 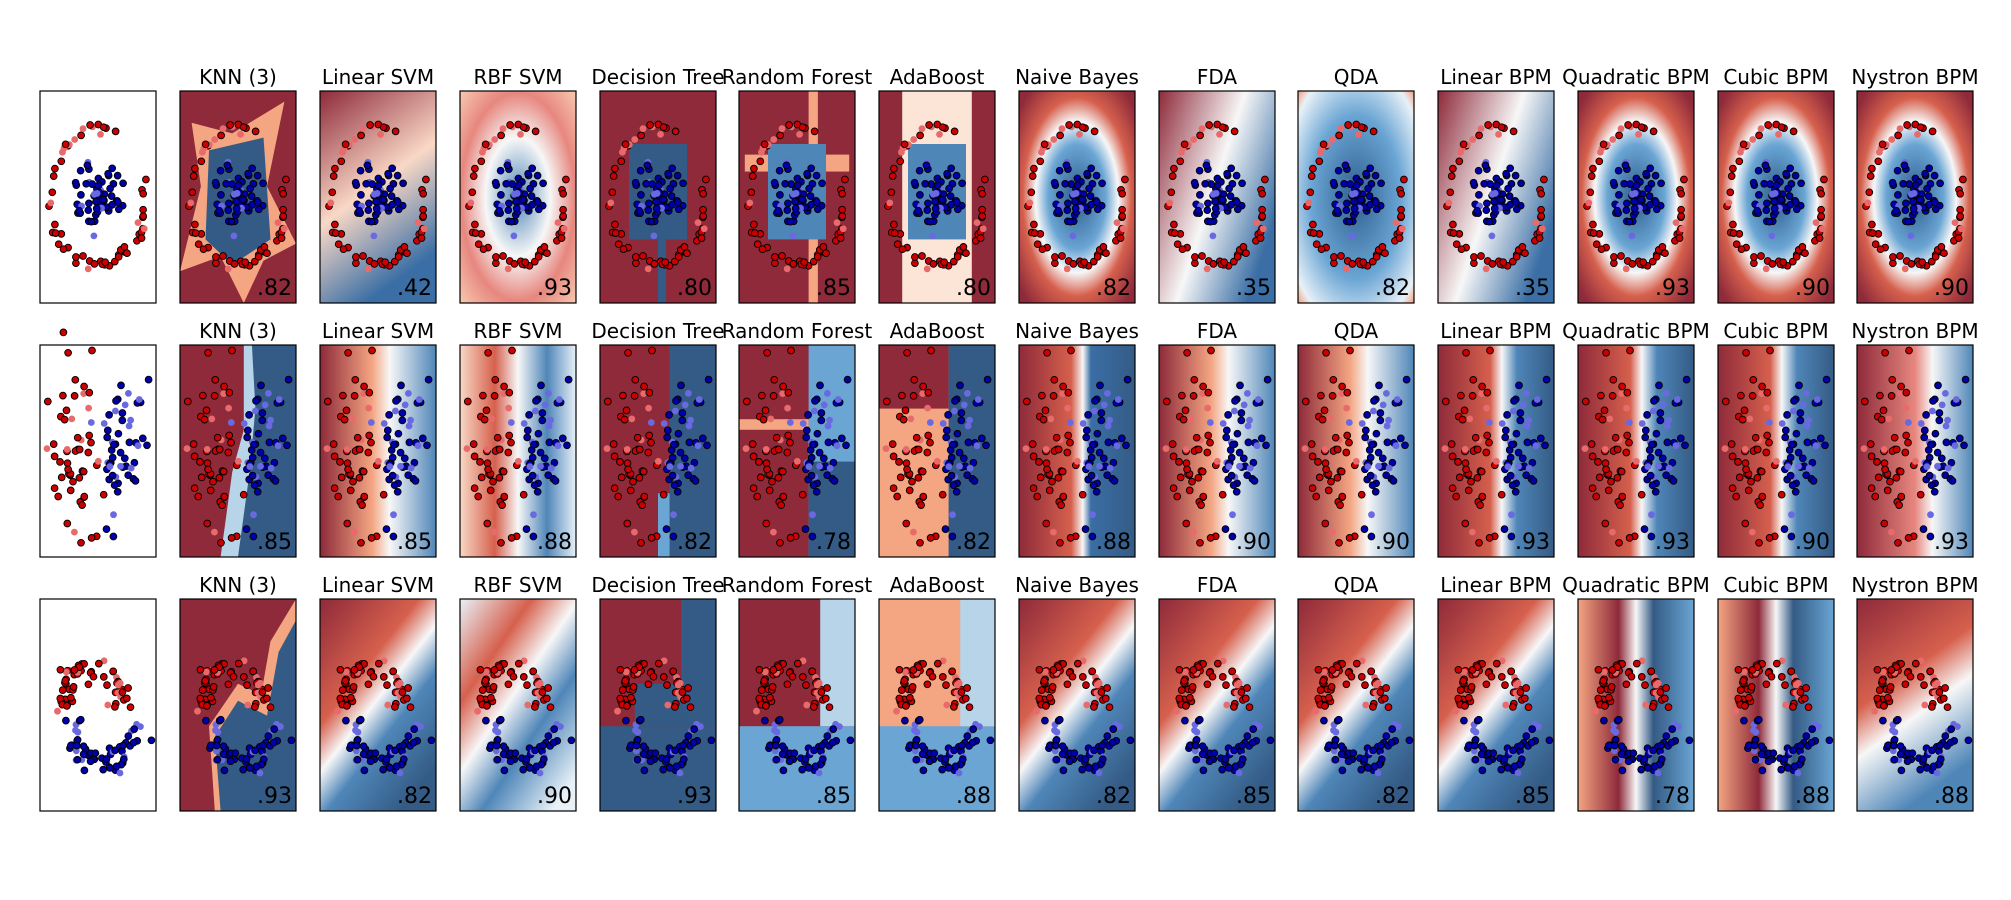 What do you see at coordinates (378, 585) in the screenshot?
I see `classifier-title: Linear SVM` at bounding box center [378, 585].